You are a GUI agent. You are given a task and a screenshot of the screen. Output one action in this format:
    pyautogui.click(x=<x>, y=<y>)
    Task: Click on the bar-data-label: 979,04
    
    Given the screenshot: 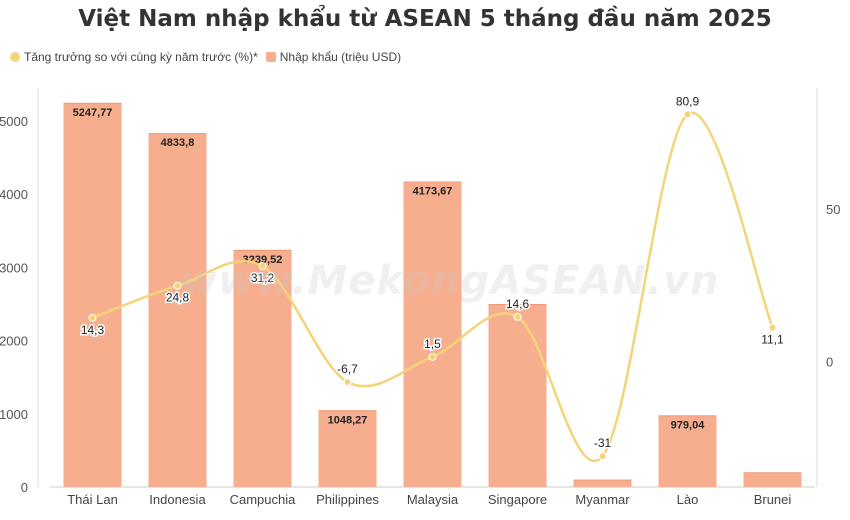 What is the action you would take?
    pyautogui.click(x=688, y=425)
    